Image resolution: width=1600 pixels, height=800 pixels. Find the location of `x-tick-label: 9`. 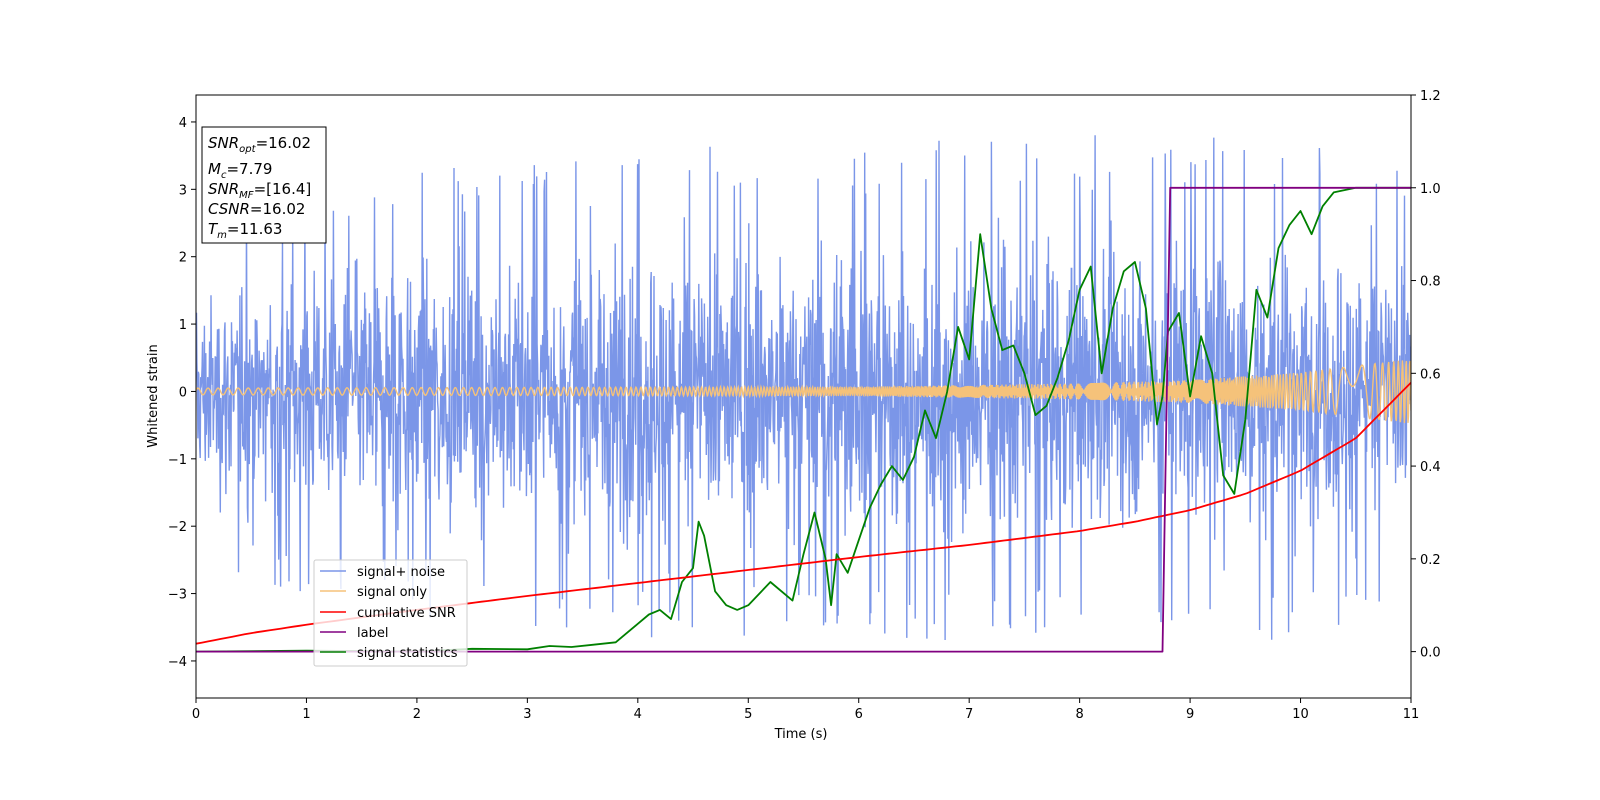

x-tick-label: 9 is located at coordinates (1190, 714).